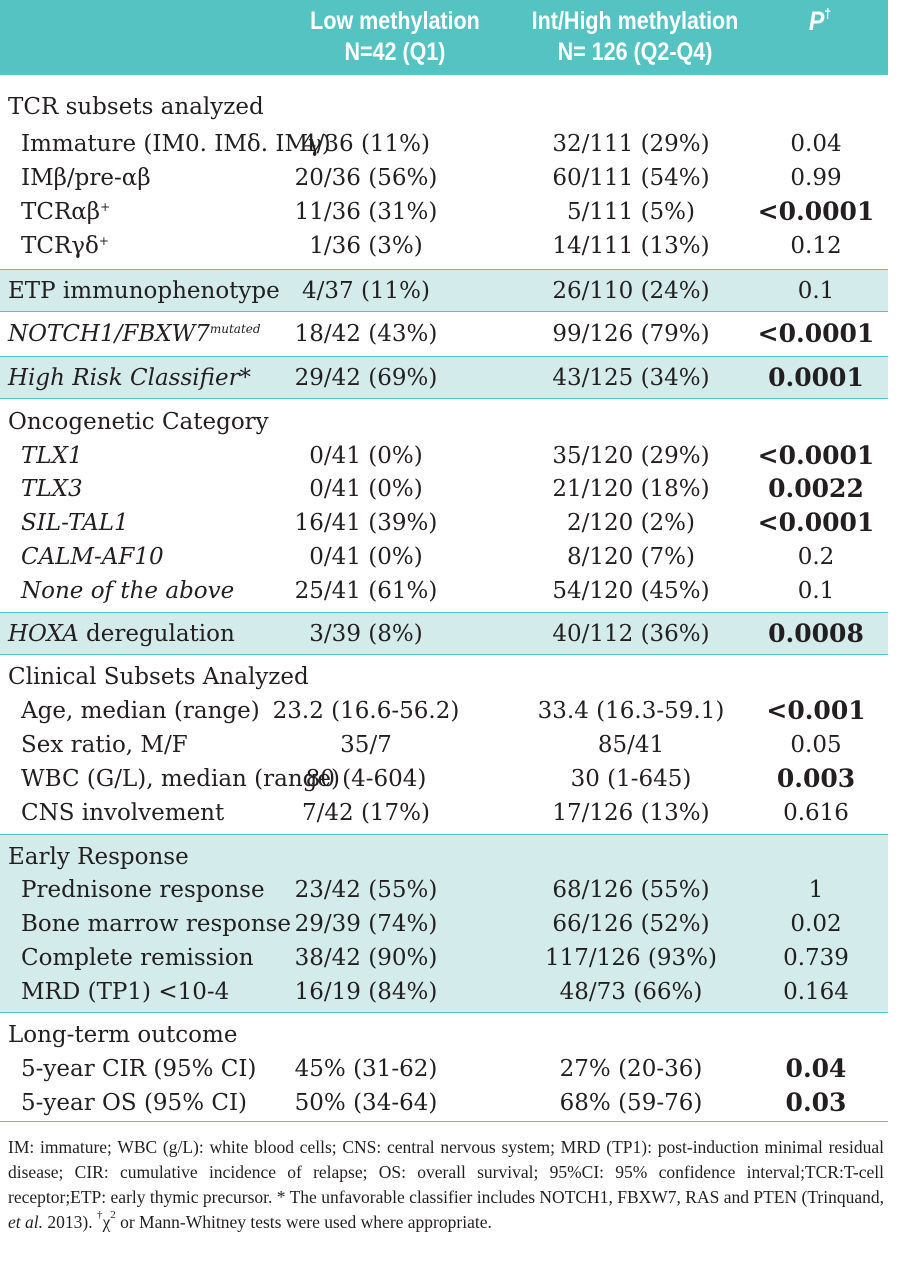 This screenshot has height=1280, width=899. Describe the element at coordinates (816, 557) in the screenshot. I see `cell-p: 0.2` at that location.